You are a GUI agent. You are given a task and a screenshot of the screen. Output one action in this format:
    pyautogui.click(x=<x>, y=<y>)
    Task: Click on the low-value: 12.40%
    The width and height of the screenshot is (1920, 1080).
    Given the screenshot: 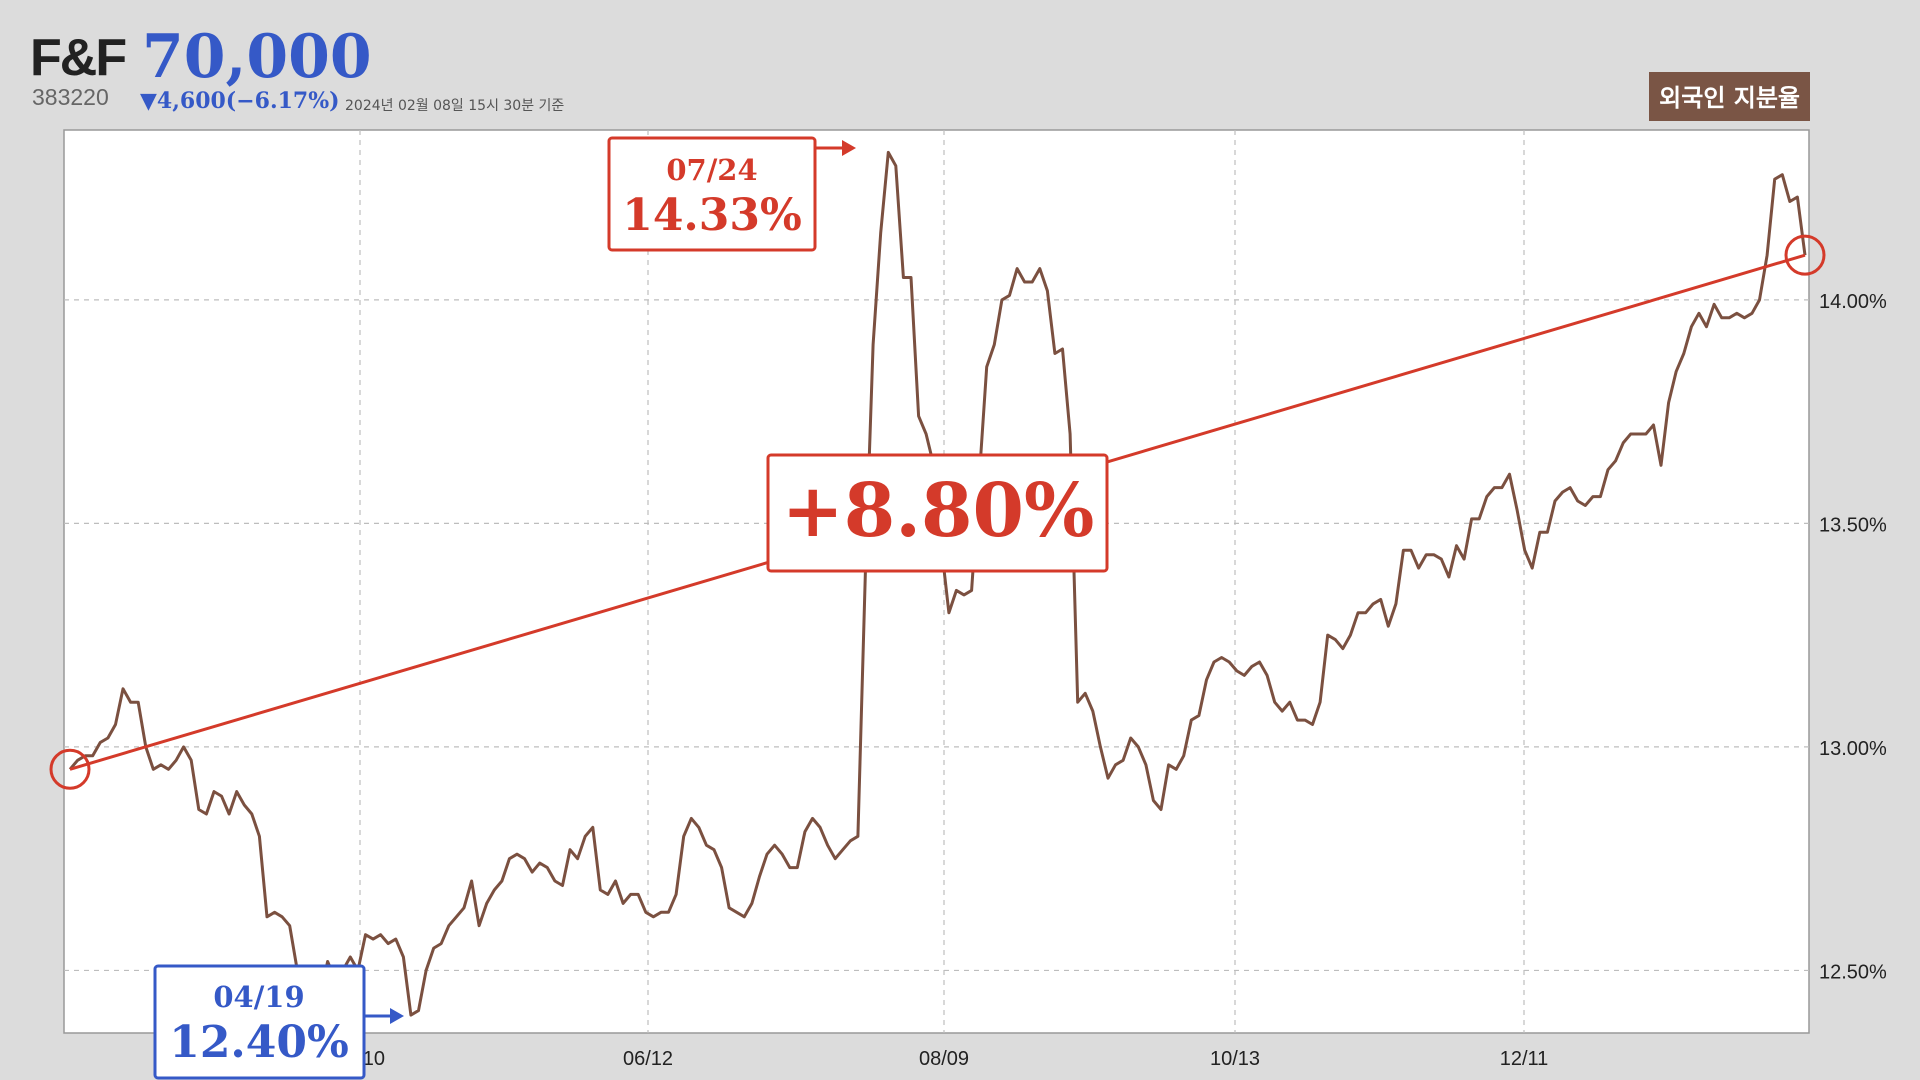 What is the action you would take?
    pyautogui.click(x=259, y=1042)
    